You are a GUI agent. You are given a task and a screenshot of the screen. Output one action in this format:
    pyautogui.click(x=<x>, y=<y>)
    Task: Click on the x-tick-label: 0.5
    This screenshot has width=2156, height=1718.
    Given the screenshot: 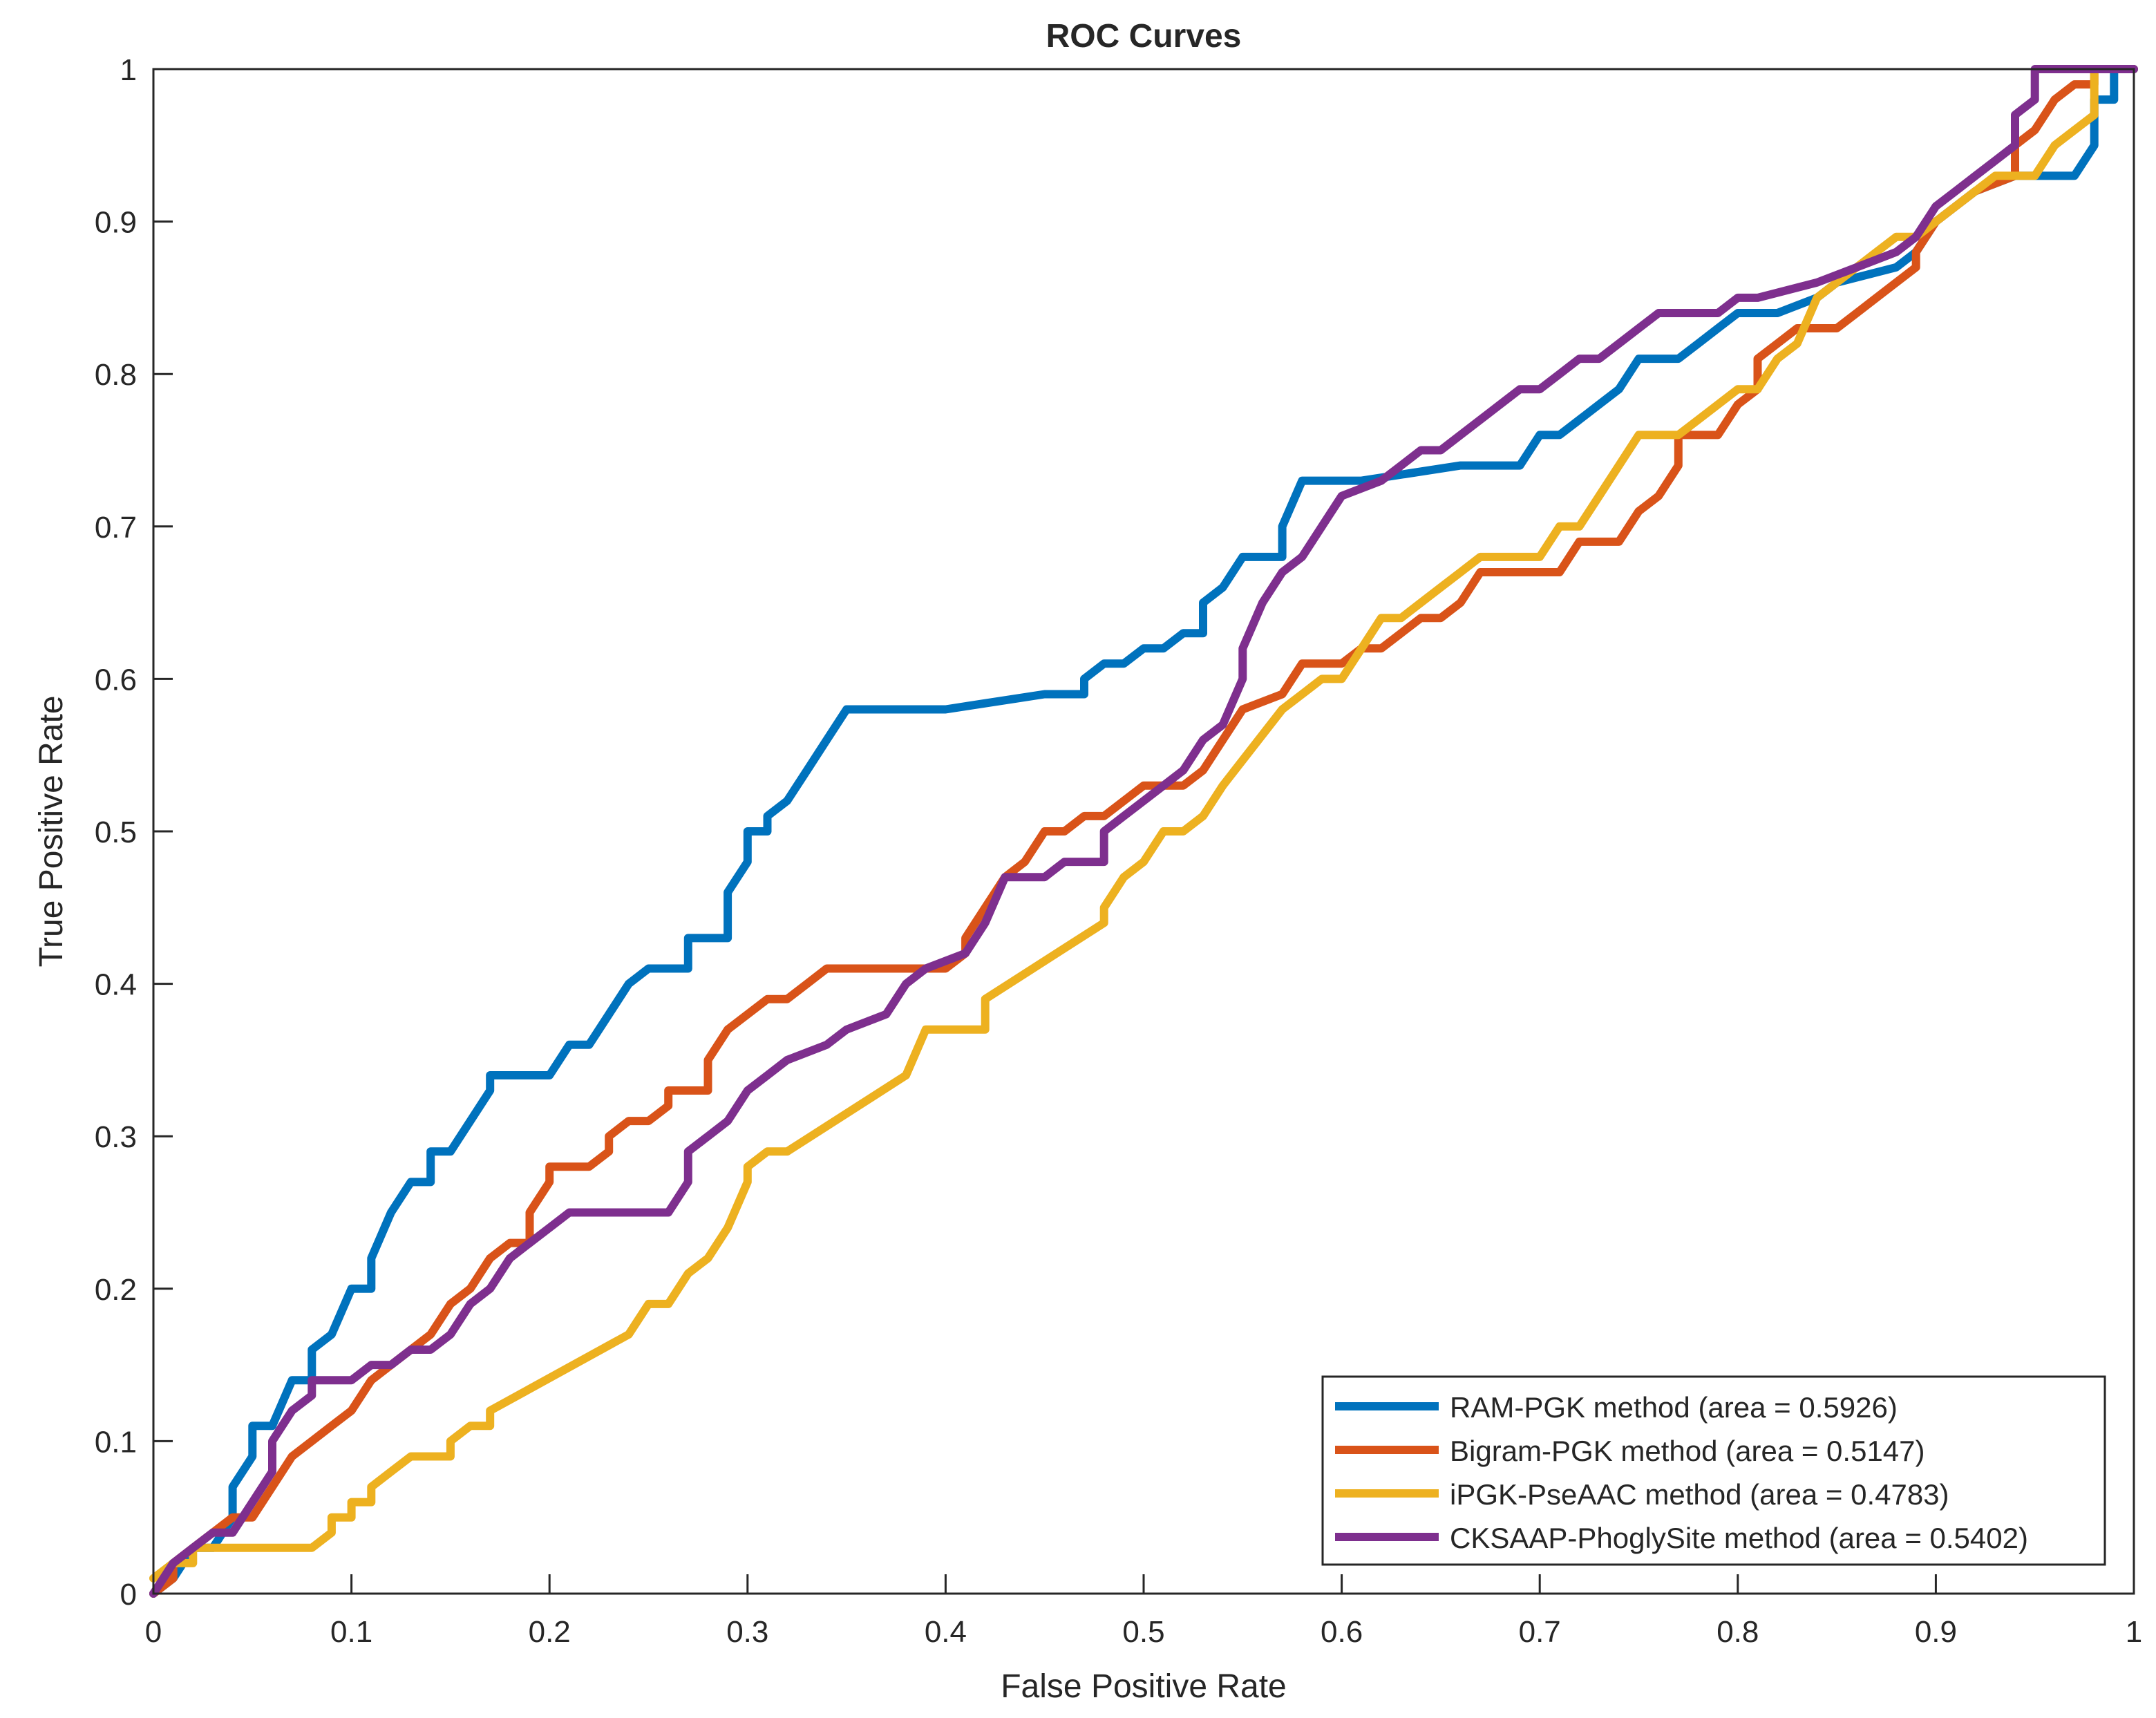 What is the action you would take?
    pyautogui.click(x=1143, y=1632)
    